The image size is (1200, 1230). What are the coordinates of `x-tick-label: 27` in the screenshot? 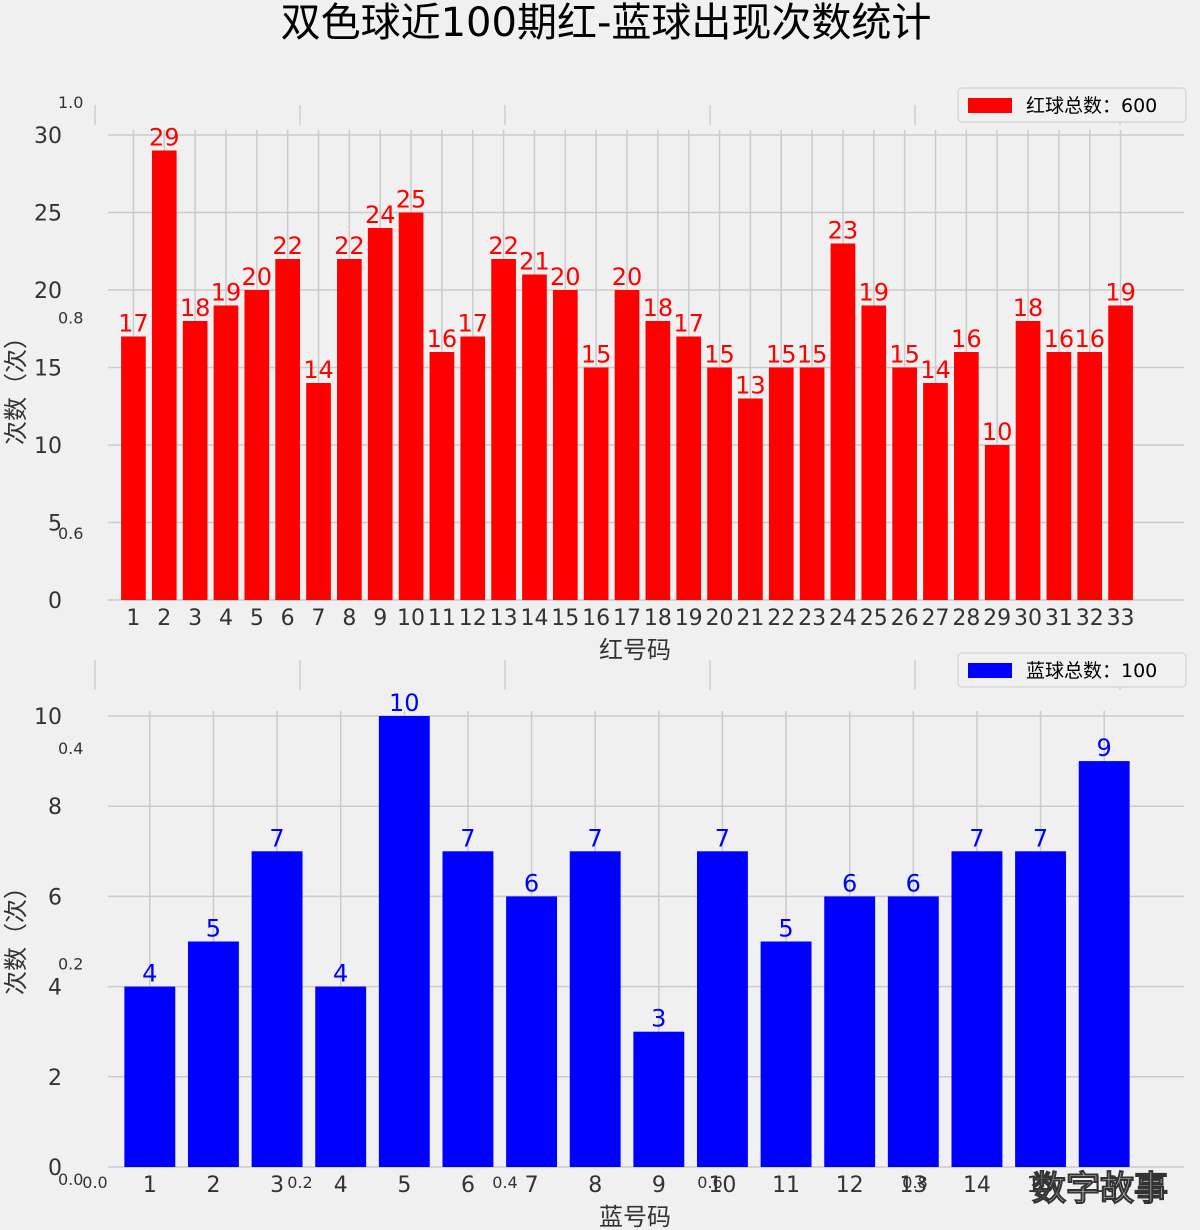 It's located at (935, 618).